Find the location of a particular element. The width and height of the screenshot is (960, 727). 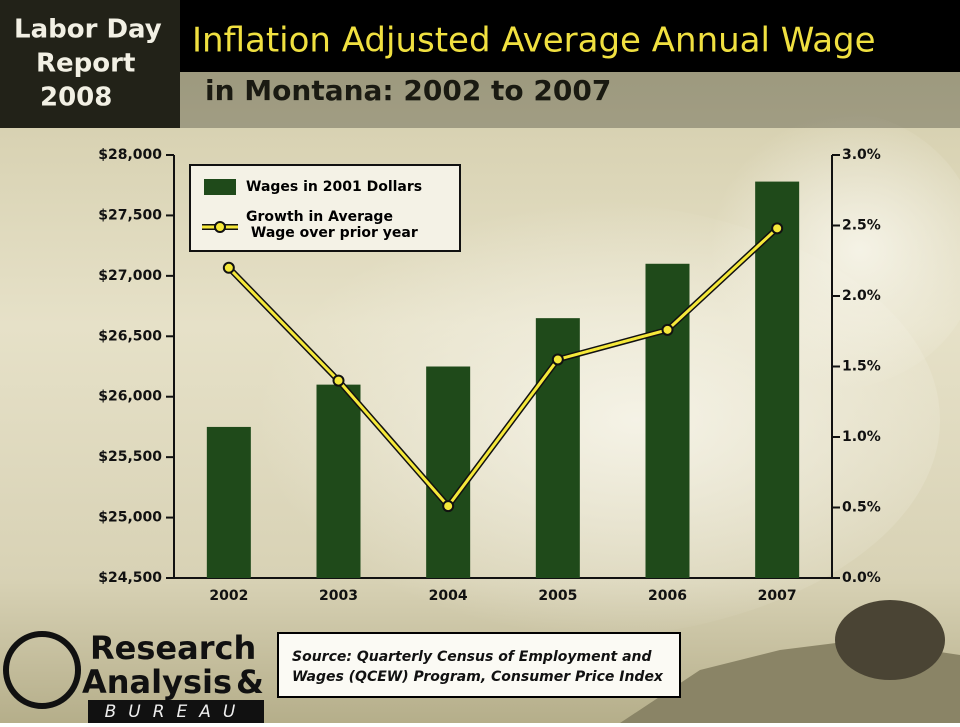

x-tick-label: 2006 is located at coordinates (667, 596).